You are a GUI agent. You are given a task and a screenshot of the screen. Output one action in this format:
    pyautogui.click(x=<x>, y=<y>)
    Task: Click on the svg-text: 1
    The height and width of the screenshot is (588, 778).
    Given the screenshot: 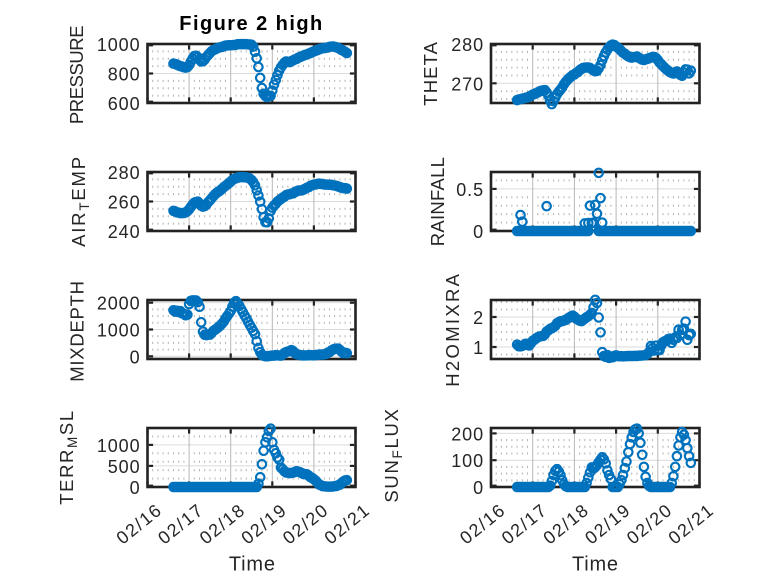 What is the action you would take?
    pyautogui.click(x=478, y=348)
    